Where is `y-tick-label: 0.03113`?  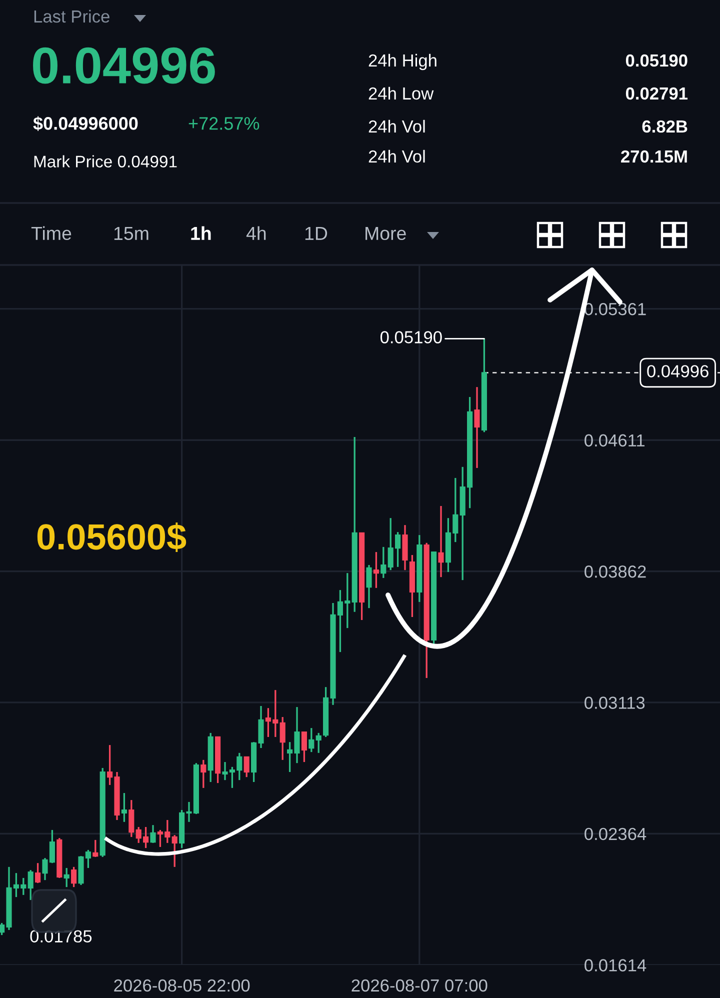
y-tick-label: 0.03113 is located at coordinates (614, 702).